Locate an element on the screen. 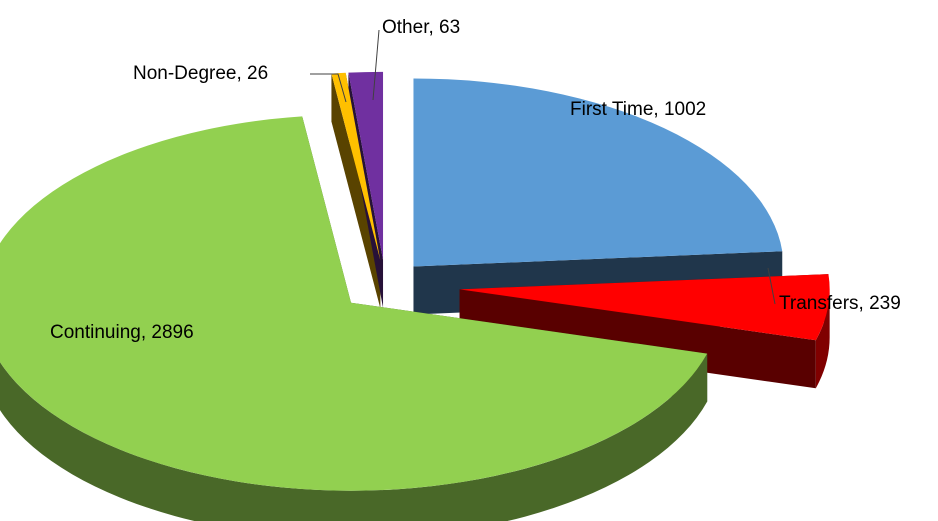 This screenshot has height=521, width=938. slice-side is located at coordinates (822, 339).